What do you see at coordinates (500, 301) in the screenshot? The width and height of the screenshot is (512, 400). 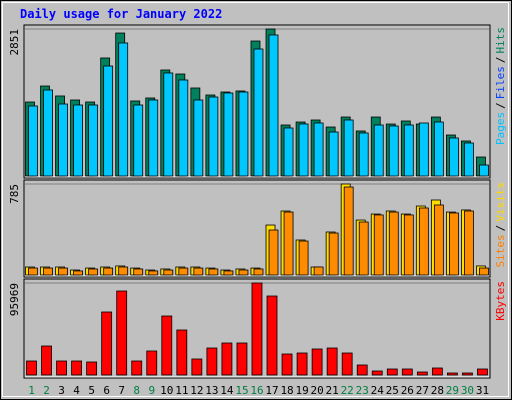 I see `legend: KBytes` at bounding box center [500, 301].